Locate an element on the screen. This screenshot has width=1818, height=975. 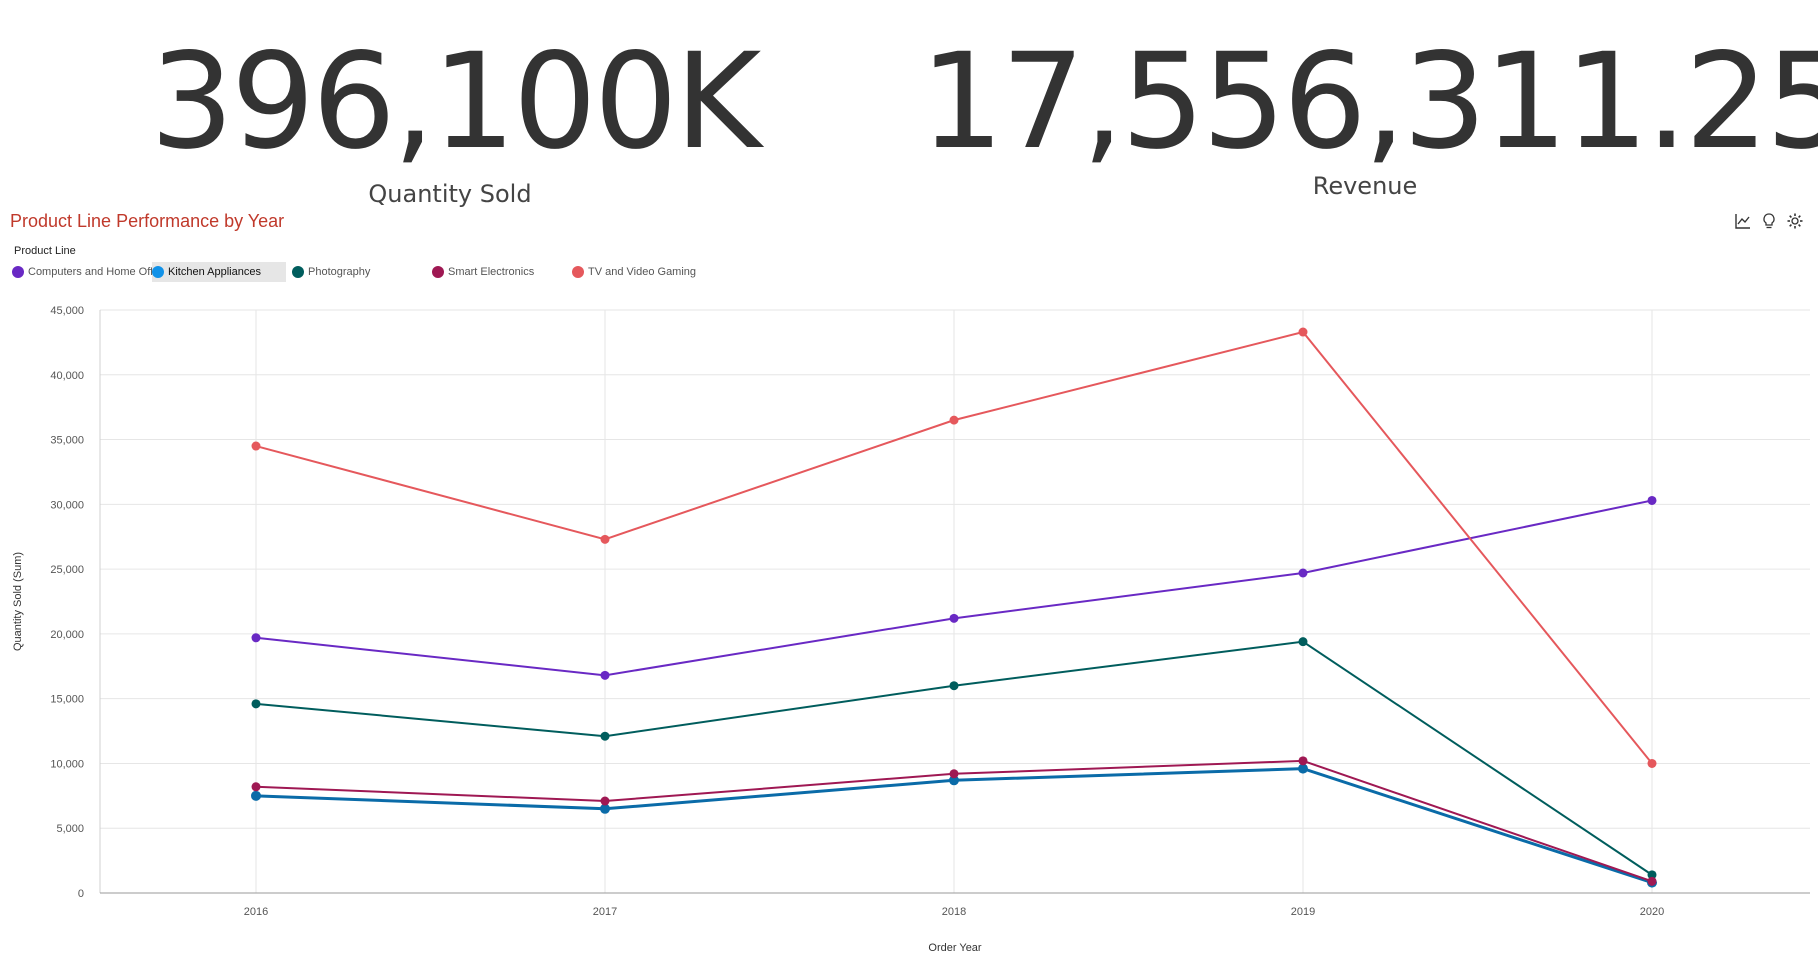
chart-toolbar is located at coordinates (1769, 221).